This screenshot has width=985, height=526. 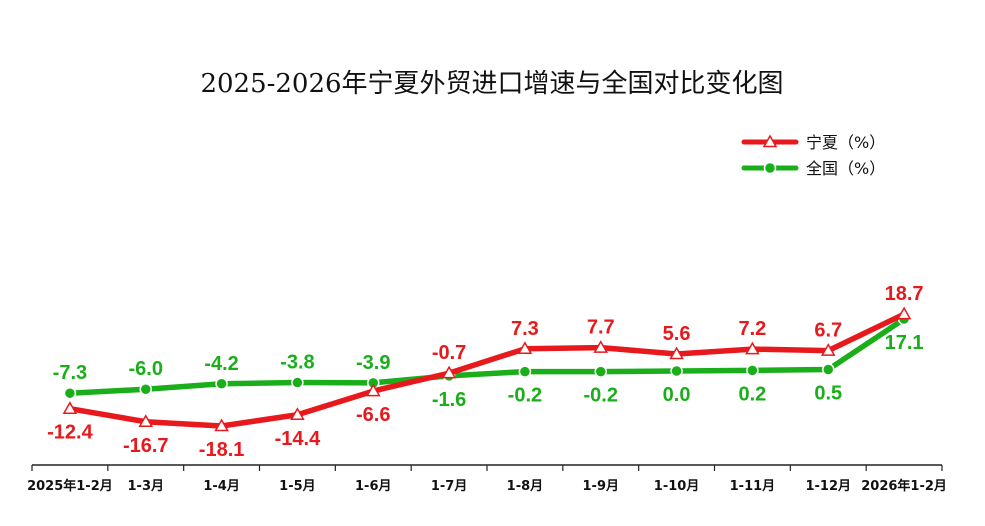 What do you see at coordinates (813, 155) in the screenshot?
I see `legend: 宁夏（%） 全国（%）` at bounding box center [813, 155].